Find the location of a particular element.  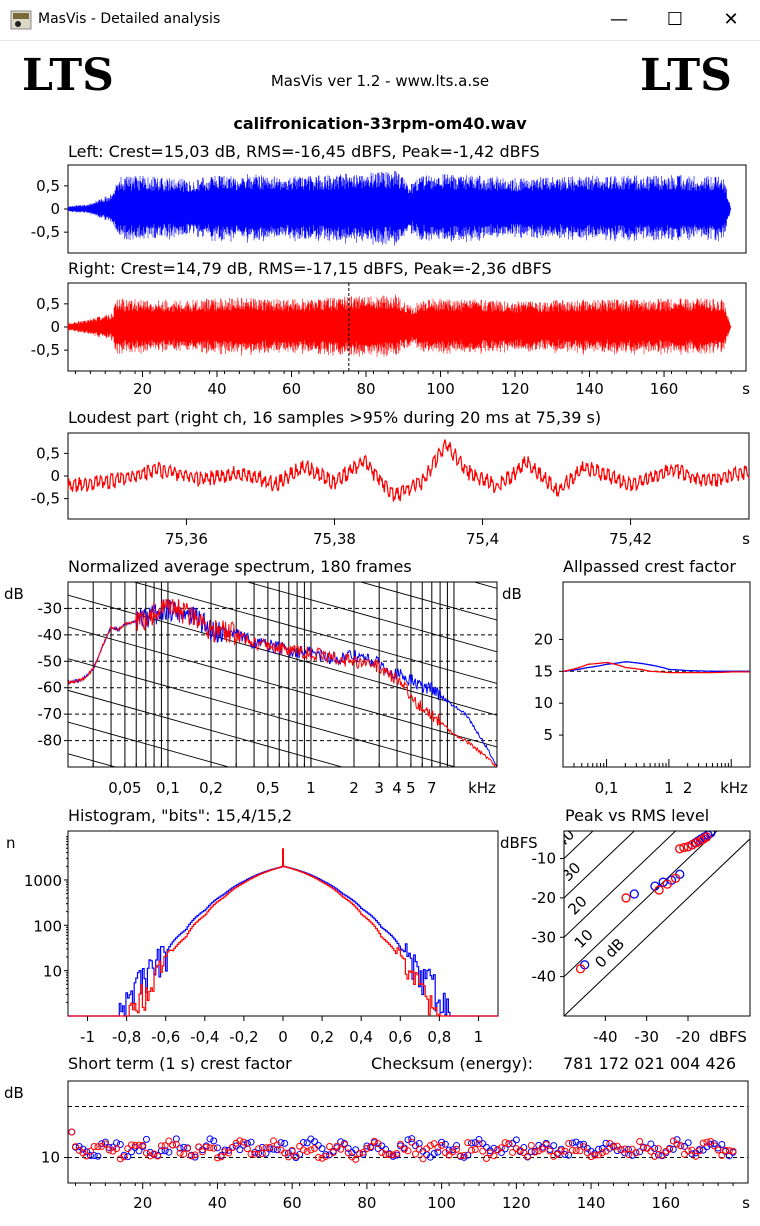

shortcrest-xtick-label: 160 is located at coordinates (665, 1203).